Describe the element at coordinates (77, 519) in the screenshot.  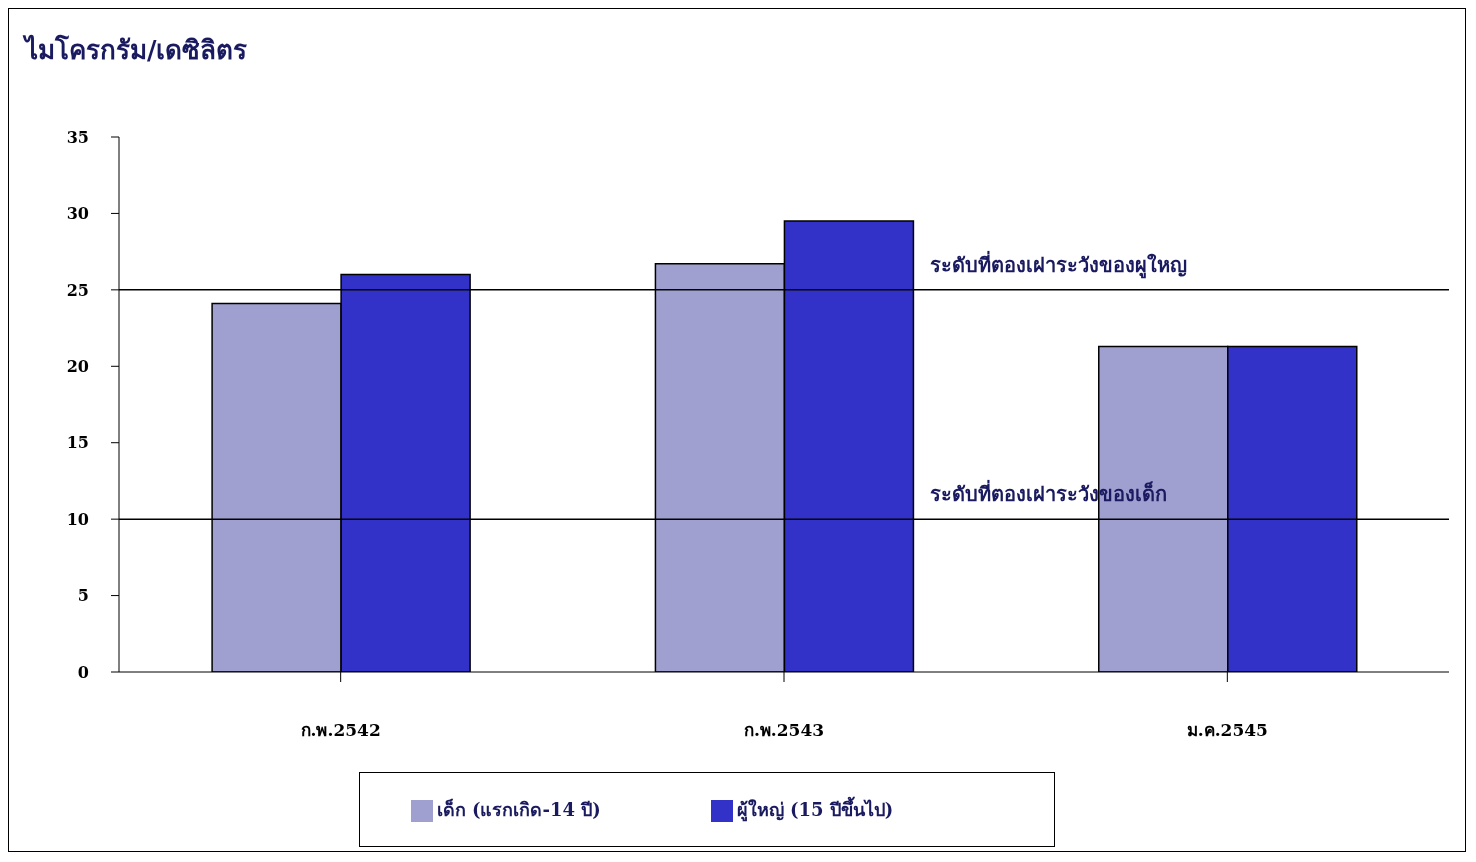
I see `y-tick-label: 10` at that location.